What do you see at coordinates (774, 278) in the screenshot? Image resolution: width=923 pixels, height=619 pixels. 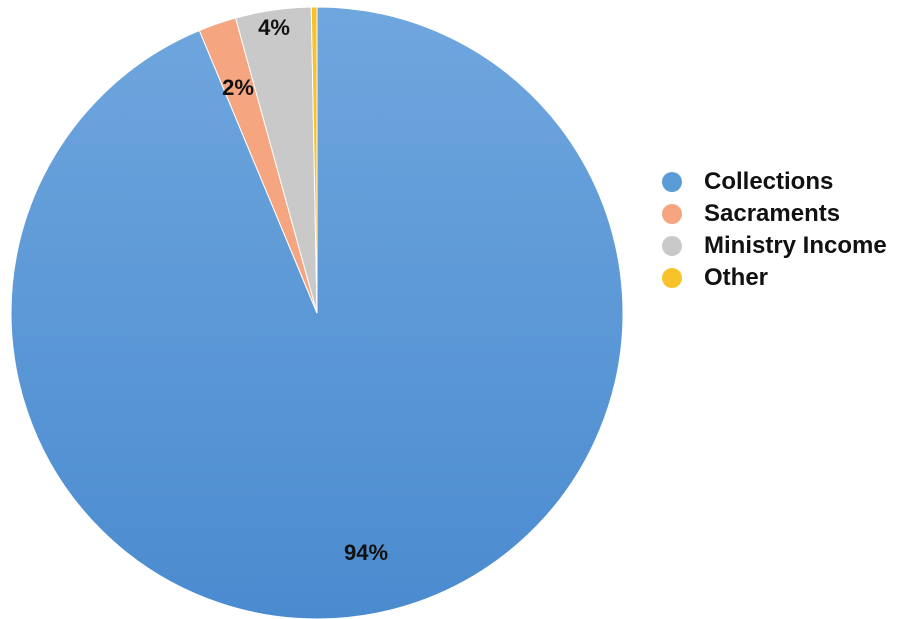 I see `legend-item-other: Other` at bounding box center [774, 278].